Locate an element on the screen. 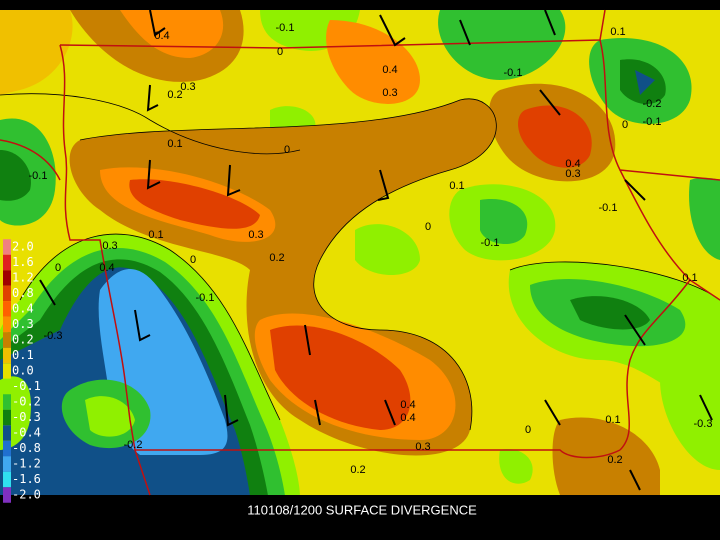 This screenshot has width=720, height=540. colorbar-label: 0.4 is located at coordinates (23, 309).